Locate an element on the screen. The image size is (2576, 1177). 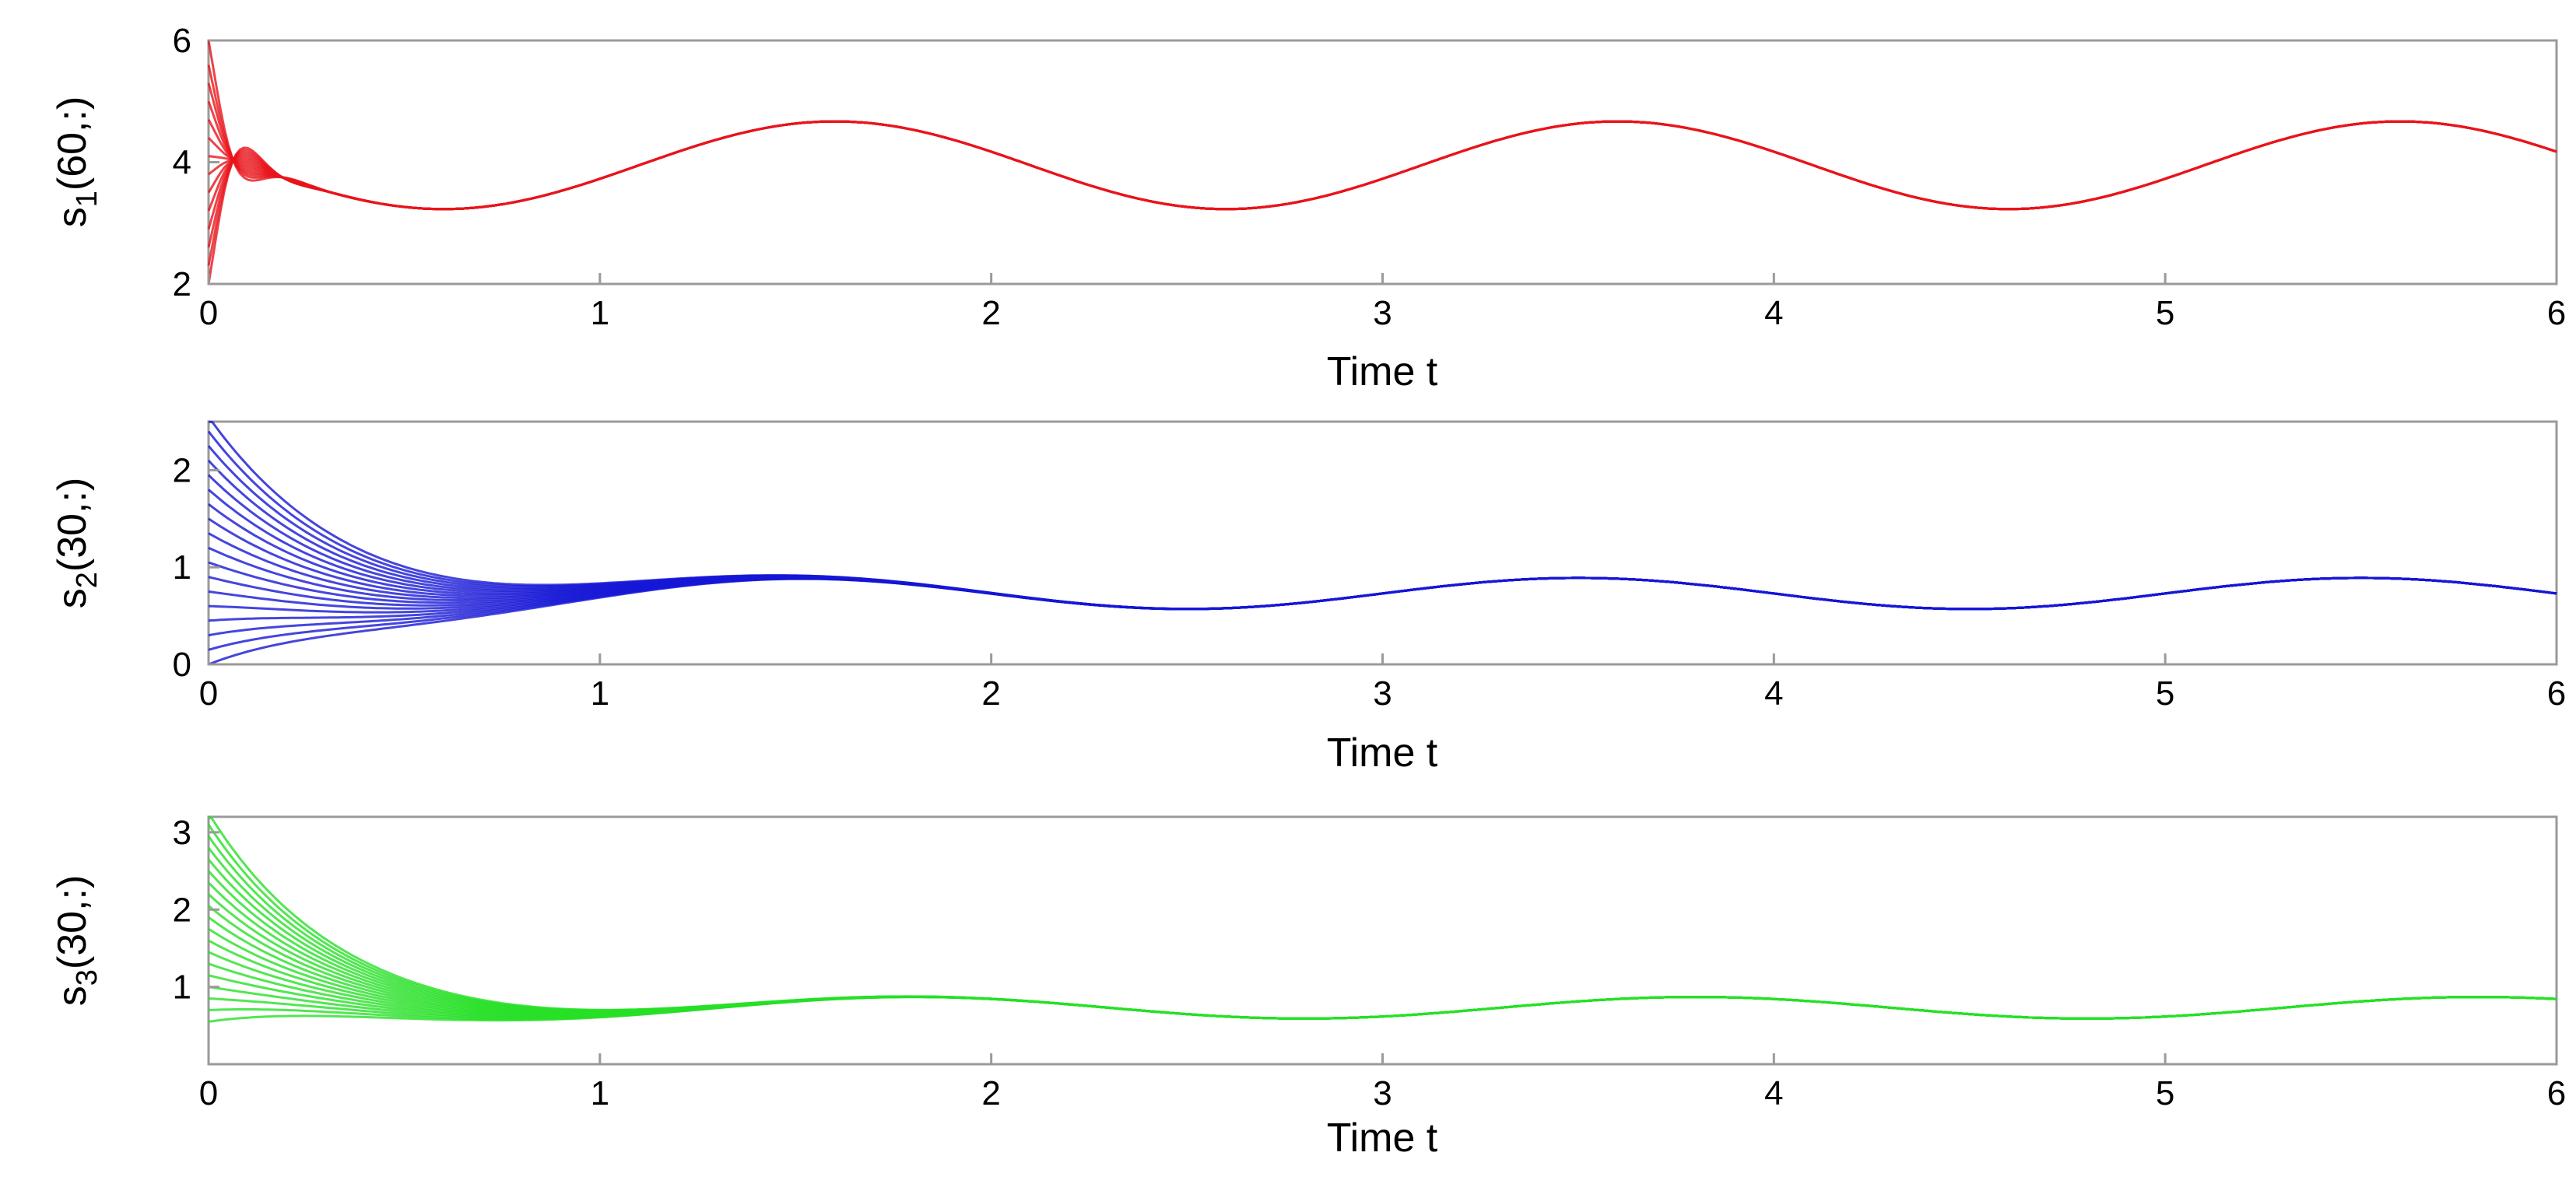
x-tick-labels-s2: 0 1 2 3 4 5 6 is located at coordinates (1383, 683).